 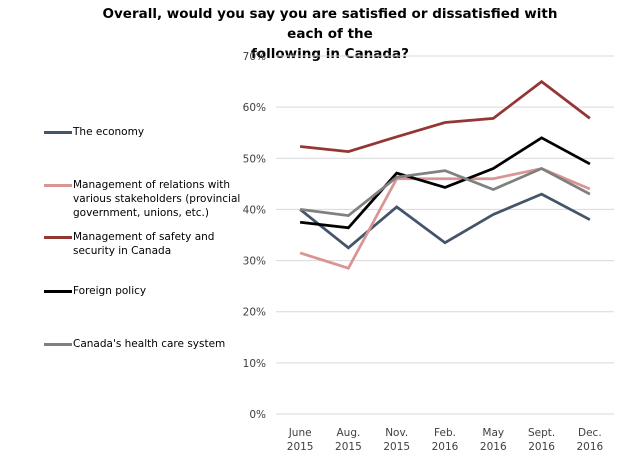 I want to click on x-tick-label: Aug., so click(x=349, y=433).